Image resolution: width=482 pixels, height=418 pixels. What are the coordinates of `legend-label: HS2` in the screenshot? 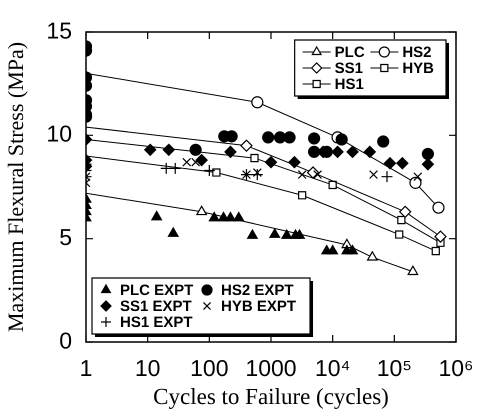 It's located at (417, 53).